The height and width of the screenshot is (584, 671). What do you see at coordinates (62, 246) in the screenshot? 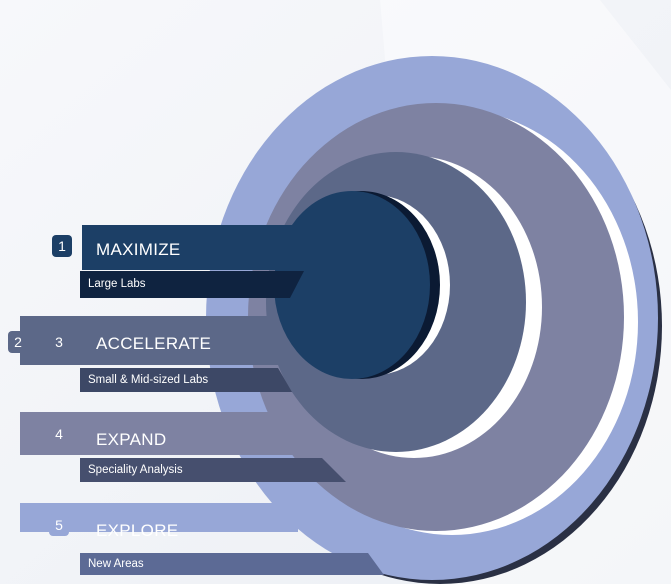
I see `tier-1-number-badge: 1` at bounding box center [62, 246].